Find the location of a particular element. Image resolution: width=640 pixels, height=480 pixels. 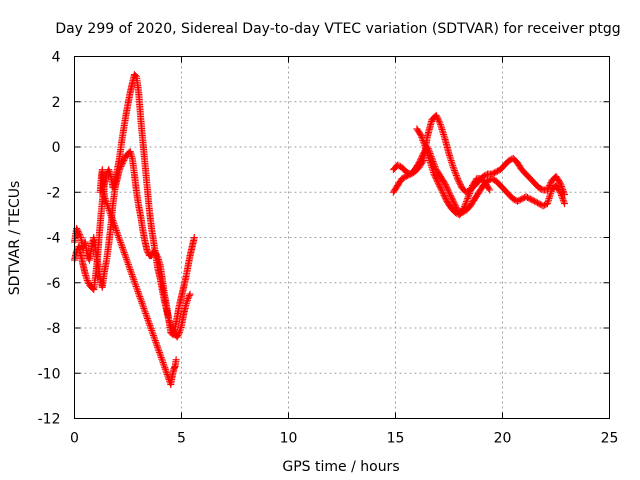

y-axis-label: SDTVAR / TECUs is located at coordinates (15, 238).